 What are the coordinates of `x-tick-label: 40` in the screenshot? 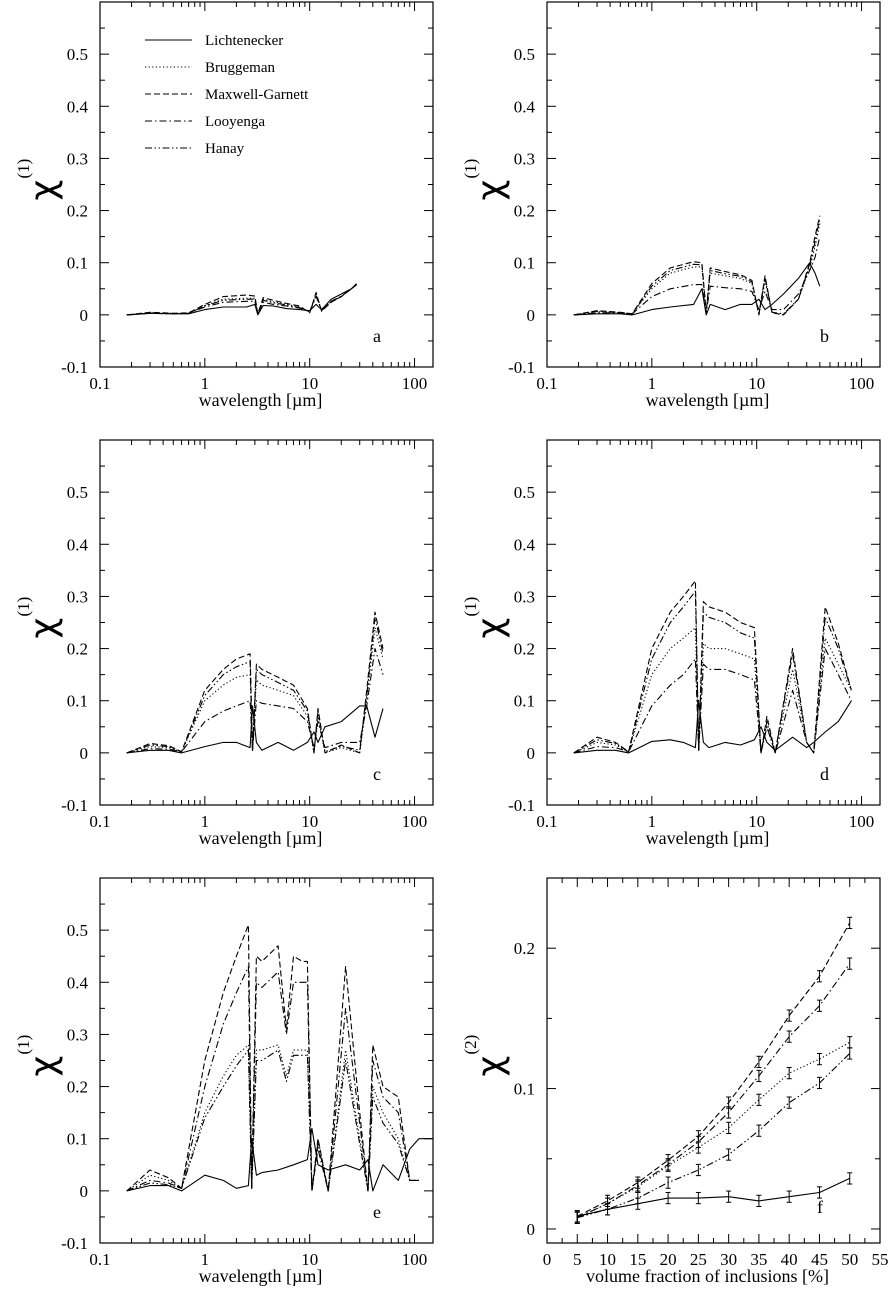 It's located at (789, 1259).